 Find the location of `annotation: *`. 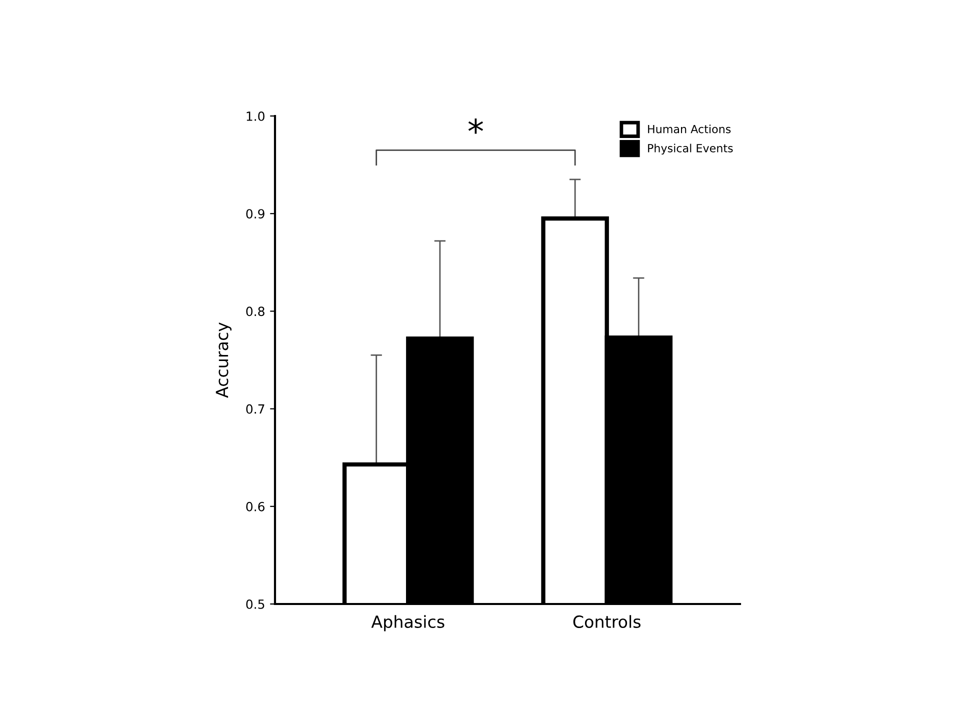

annotation: * is located at coordinates (476, 126).